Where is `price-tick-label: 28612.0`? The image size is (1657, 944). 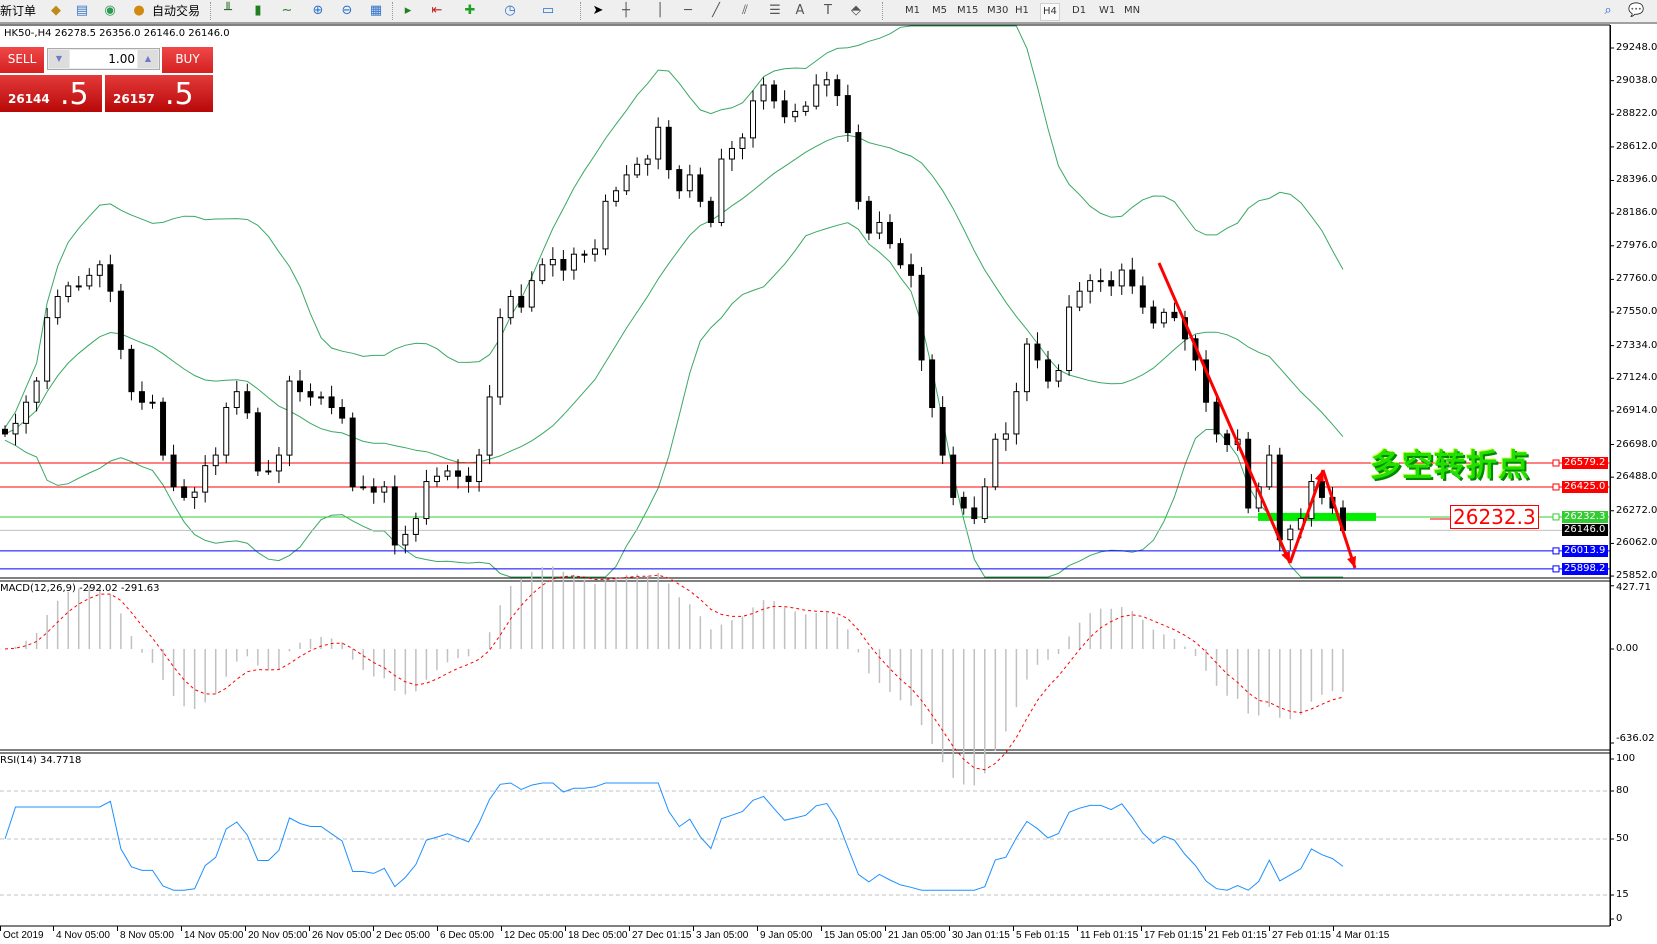 price-tick-label: 28612.0 is located at coordinates (1636, 146).